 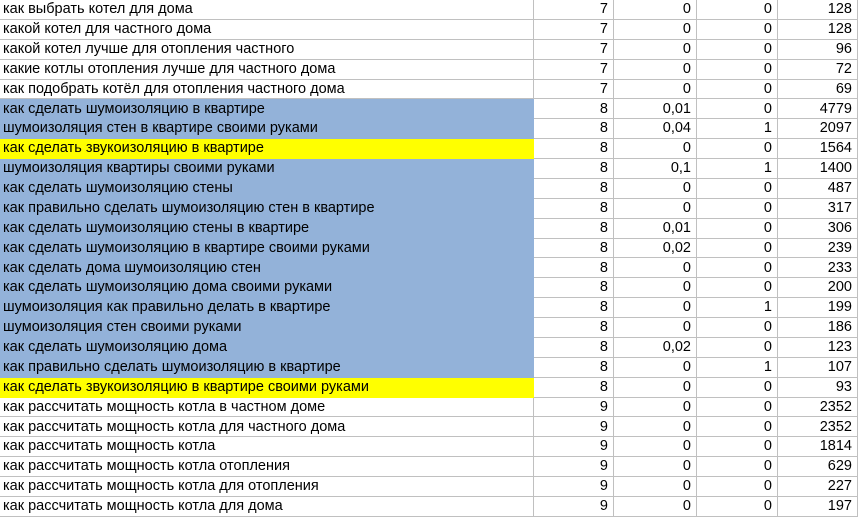 What do you see at coordinates (267, 169) in the screenshot?
I see `keyword-cell: шумоизоляция квартиры своими руками` at bounding box center [267, 169].